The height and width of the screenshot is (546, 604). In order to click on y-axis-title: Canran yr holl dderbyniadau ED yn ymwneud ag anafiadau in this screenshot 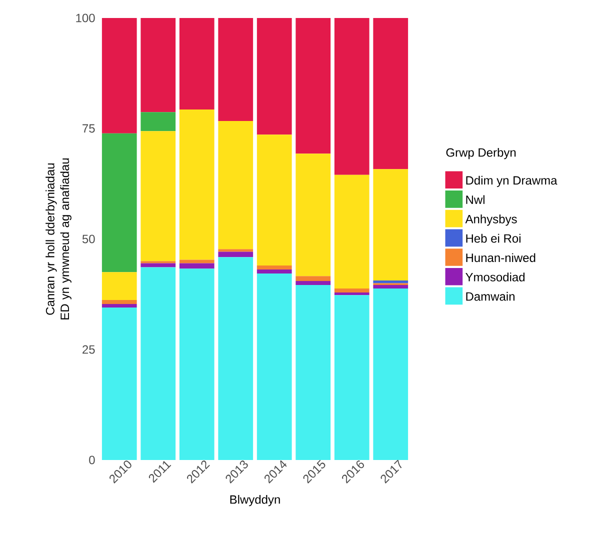, I will do `click(59, 239)`.